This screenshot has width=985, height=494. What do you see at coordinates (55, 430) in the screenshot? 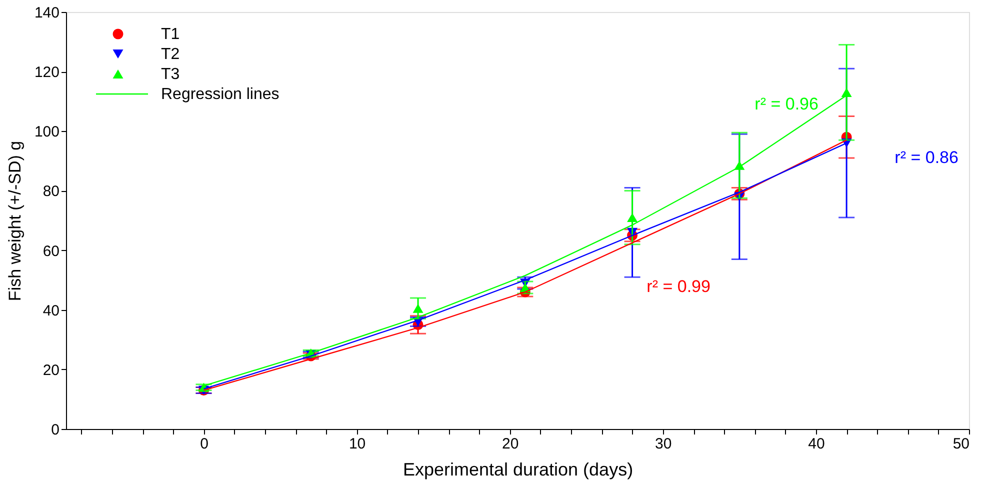
I see `y-tick-label: 0` at bounding box center [55, 430].